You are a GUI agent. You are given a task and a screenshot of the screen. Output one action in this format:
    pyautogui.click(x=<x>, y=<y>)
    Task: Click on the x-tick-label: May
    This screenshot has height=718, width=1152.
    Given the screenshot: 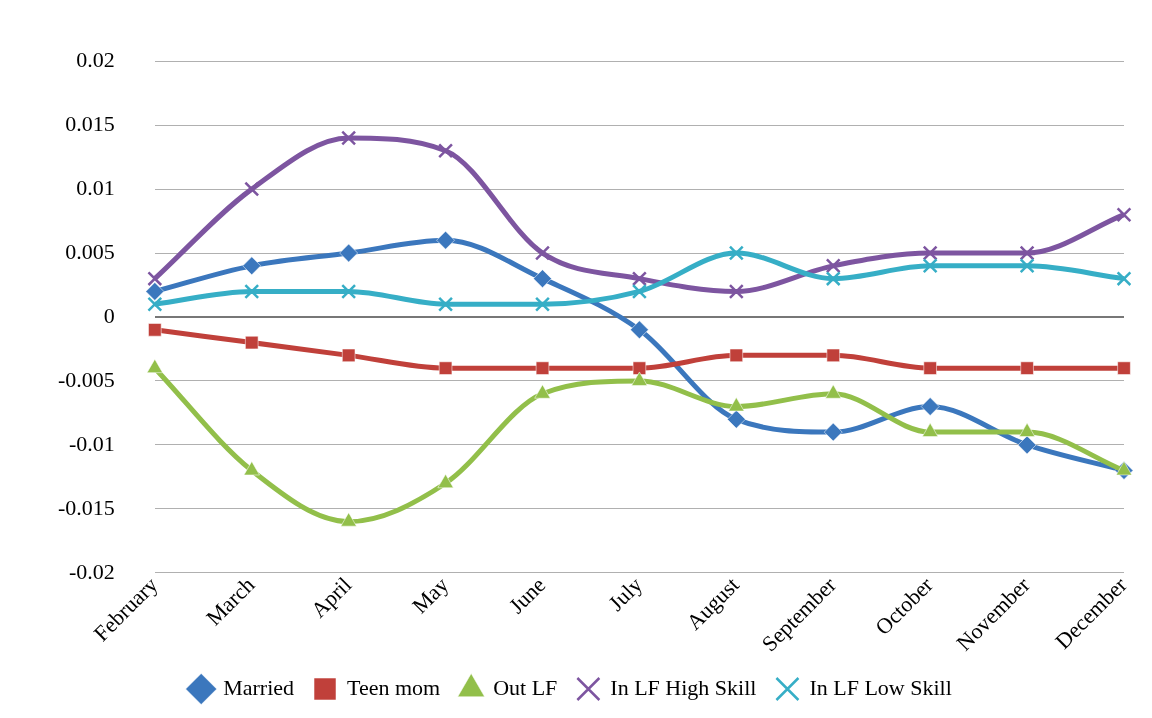 What is the action you would take?
    pyautogui.click(x=430, y=595)
    